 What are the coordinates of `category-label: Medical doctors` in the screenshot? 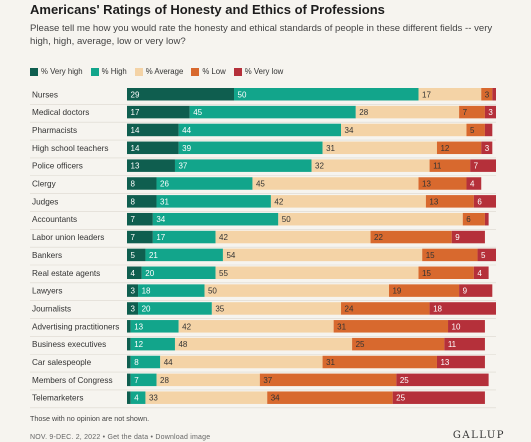 It's located at (60, 112).